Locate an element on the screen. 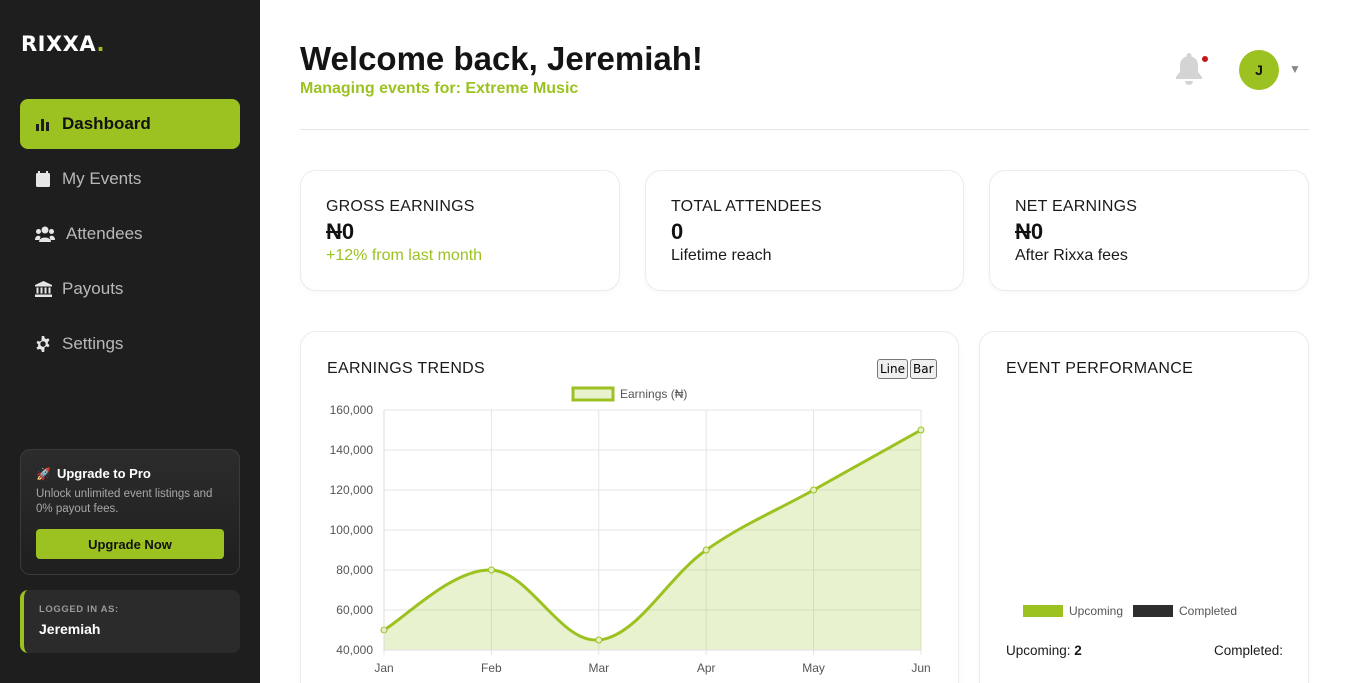 This screenshot has width=1349, height=683. stat-value: 0 is located at coordinates (804, 232).